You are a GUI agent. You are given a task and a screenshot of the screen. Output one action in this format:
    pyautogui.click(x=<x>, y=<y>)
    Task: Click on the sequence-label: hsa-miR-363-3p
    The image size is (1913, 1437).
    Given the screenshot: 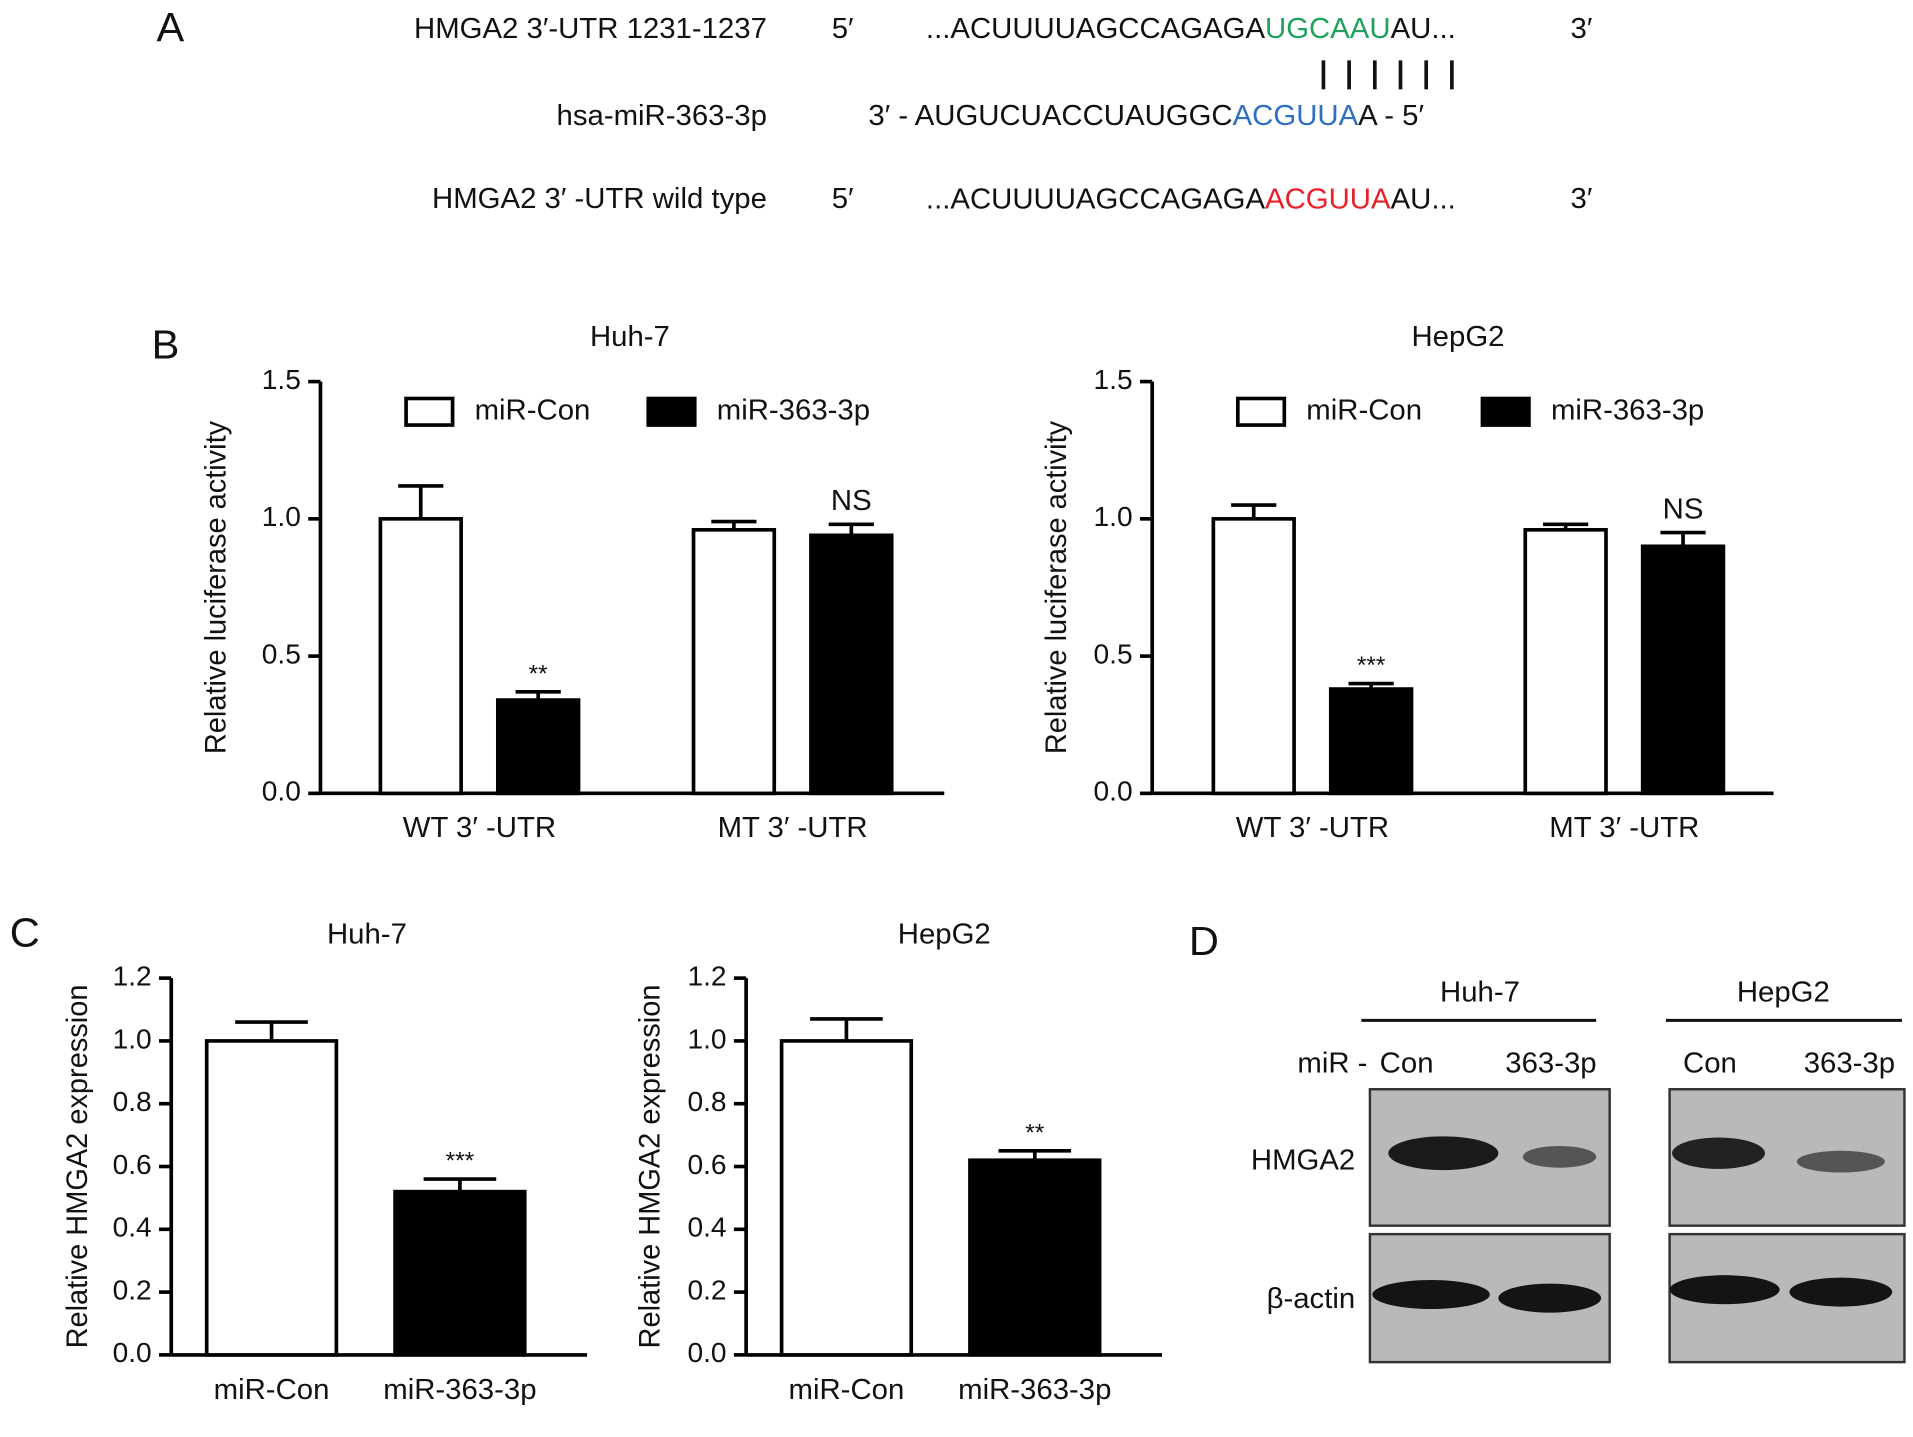 What is the action you would take?
    pyautogui.click(x=662, y=116)
    